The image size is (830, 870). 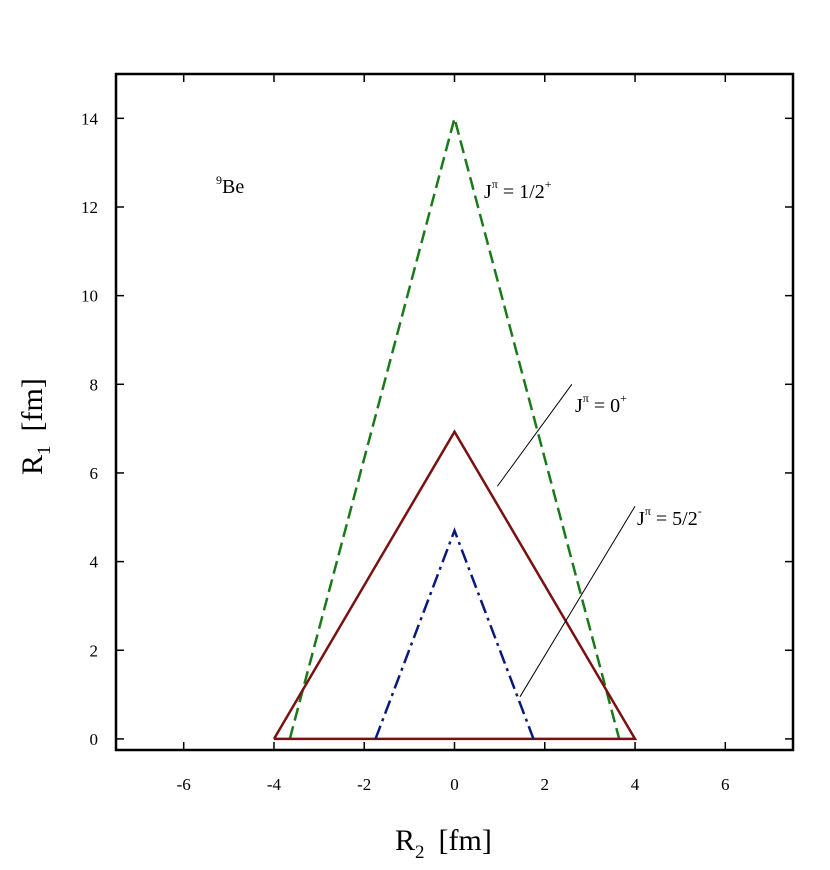 What do you see at coordinates (94, 384) in the screenshot?
I see `y-tick-label: 8` at bounding box center [94, 384].